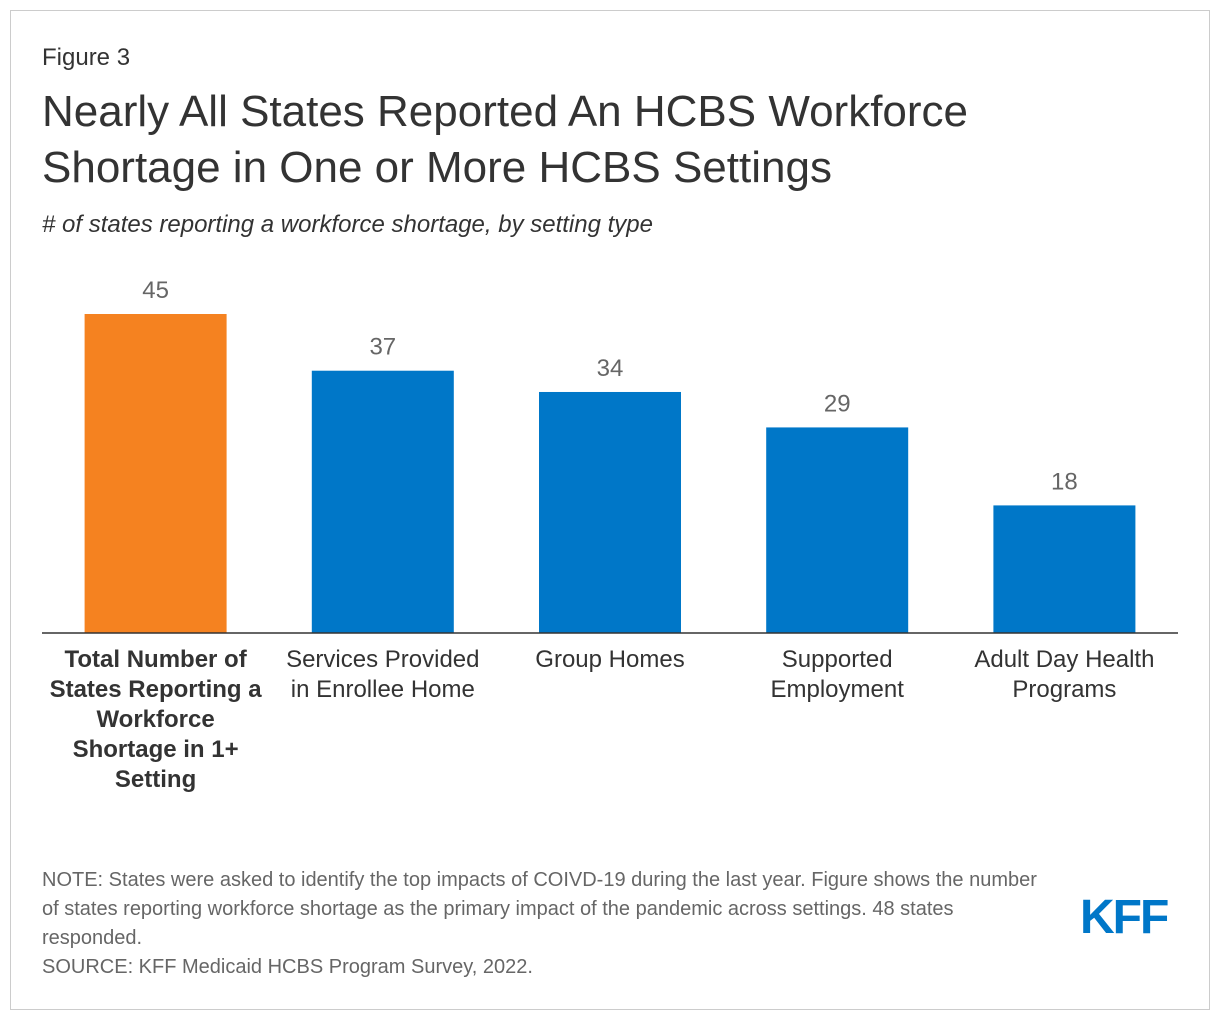 The image size is (1220, 1020). What do you see at coordinates (1124, 917) in the screenshot?
I see `logo: KFF` at bounding box center [1124, 917].